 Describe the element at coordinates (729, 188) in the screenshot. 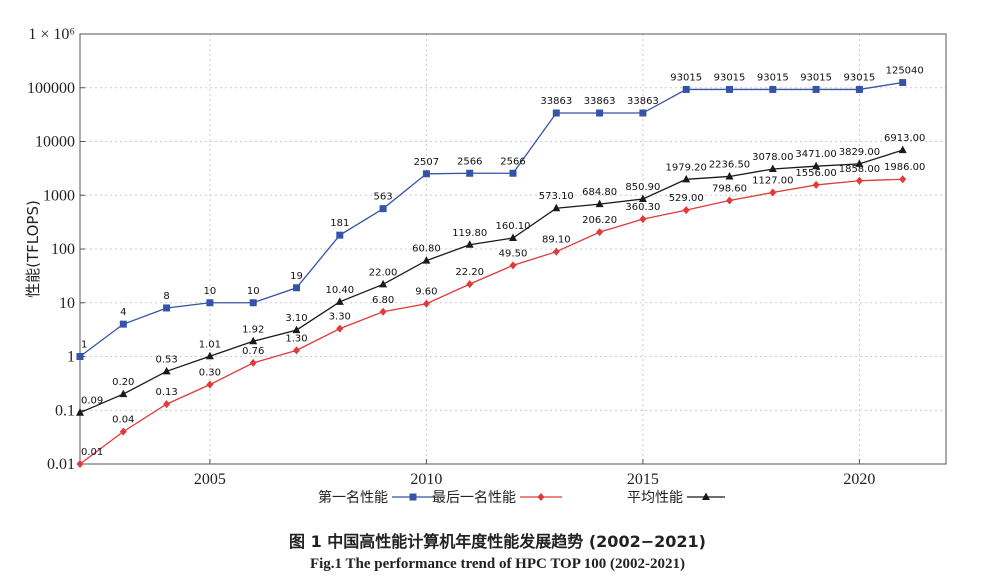

I see `data-label: 798.60` at that location.